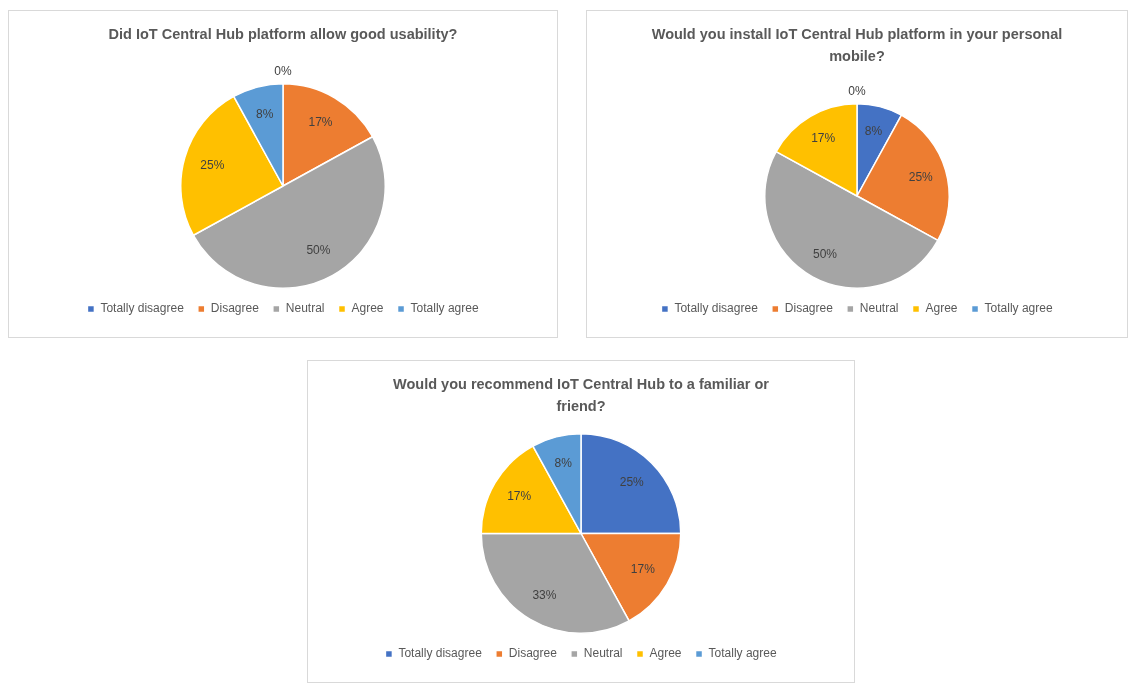 This screenshot has width=1128, height=683. Describe the element at coordinates (544, 594) in the screenshot. I see `data-label: 33%` at that location.